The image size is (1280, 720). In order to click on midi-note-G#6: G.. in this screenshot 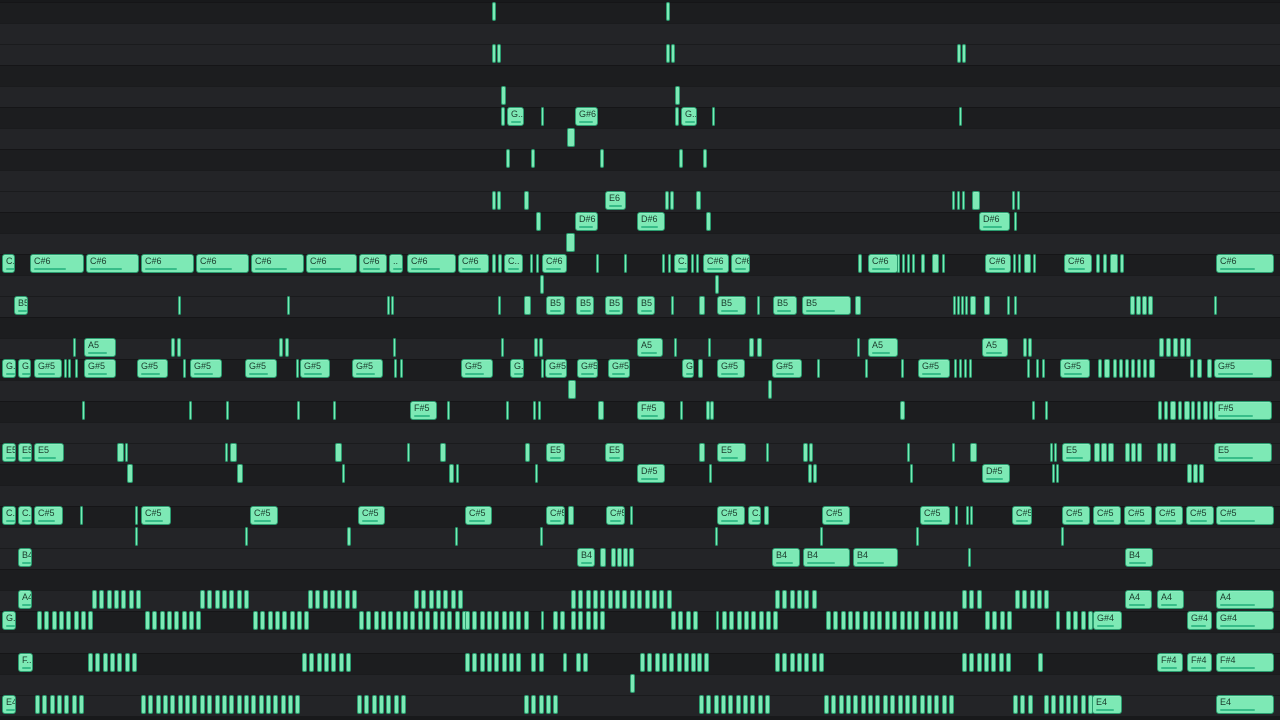, I will do `click(689, 116)`.